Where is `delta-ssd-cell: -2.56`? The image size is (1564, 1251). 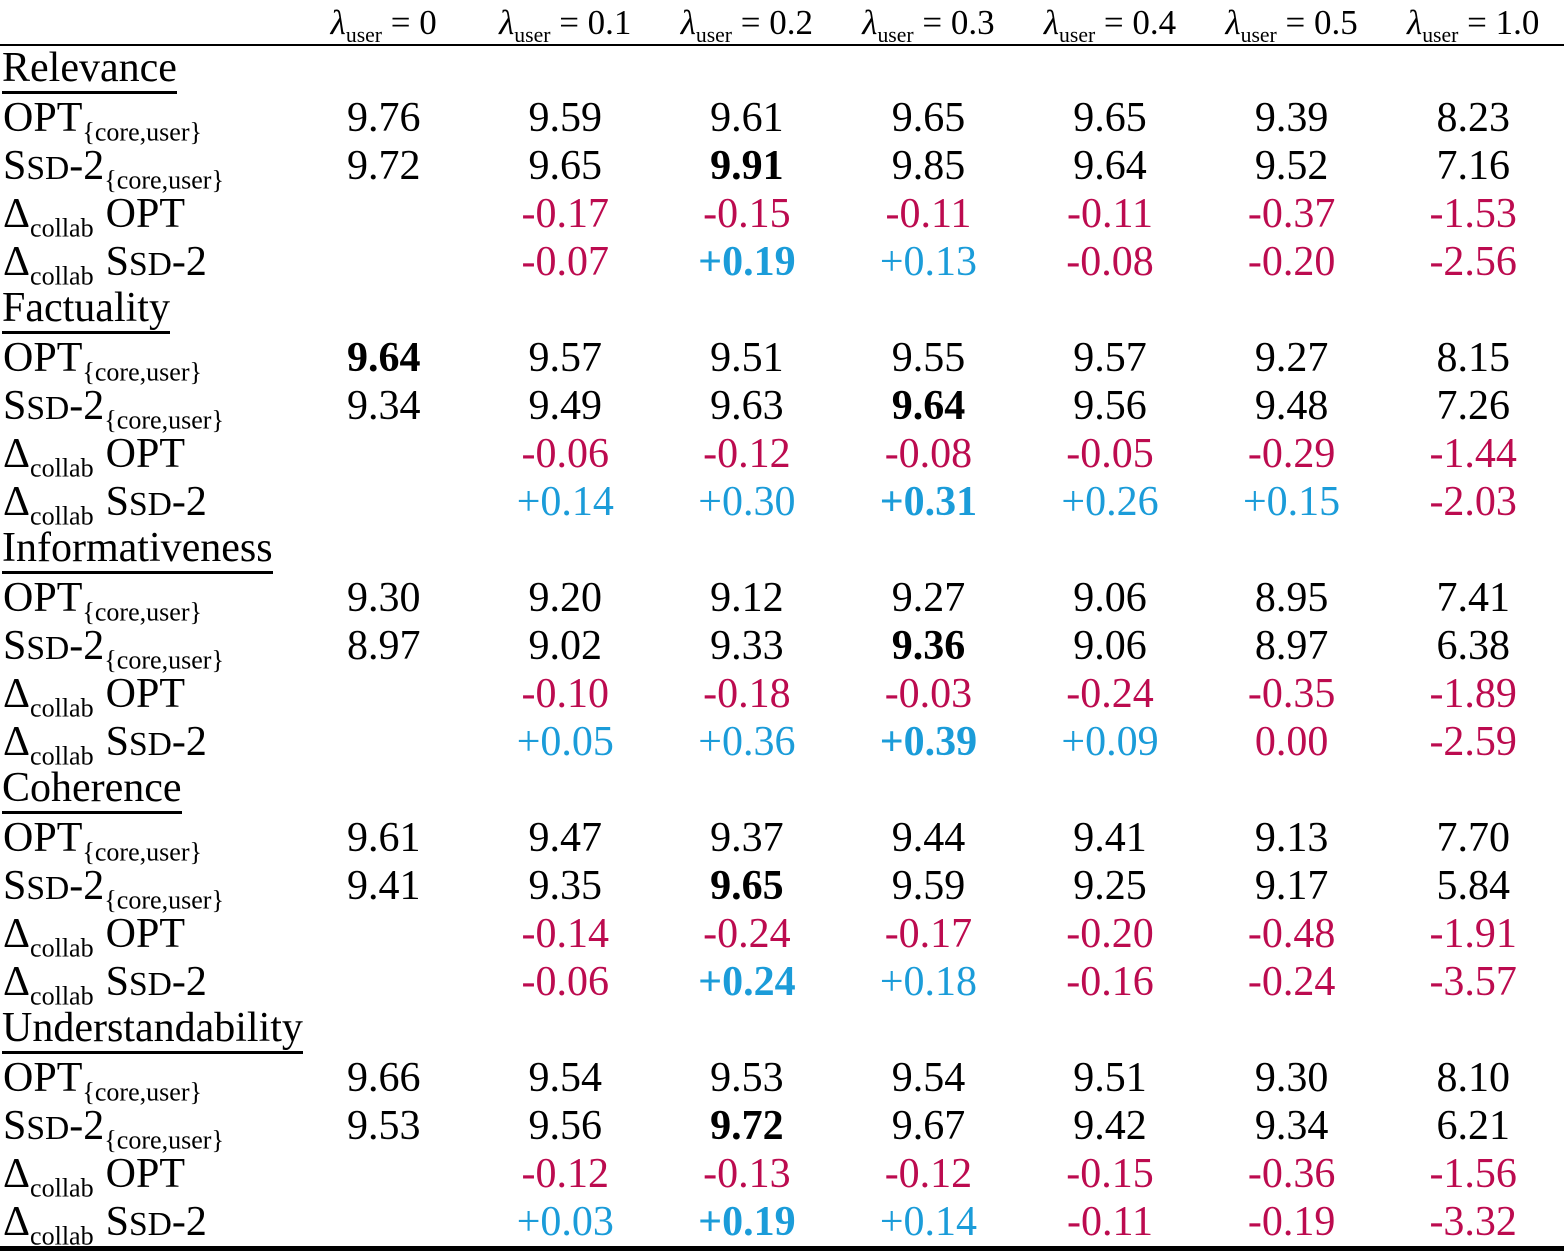
delta-ssd-cell: -2.56 is located at coordinates (1473, 261).